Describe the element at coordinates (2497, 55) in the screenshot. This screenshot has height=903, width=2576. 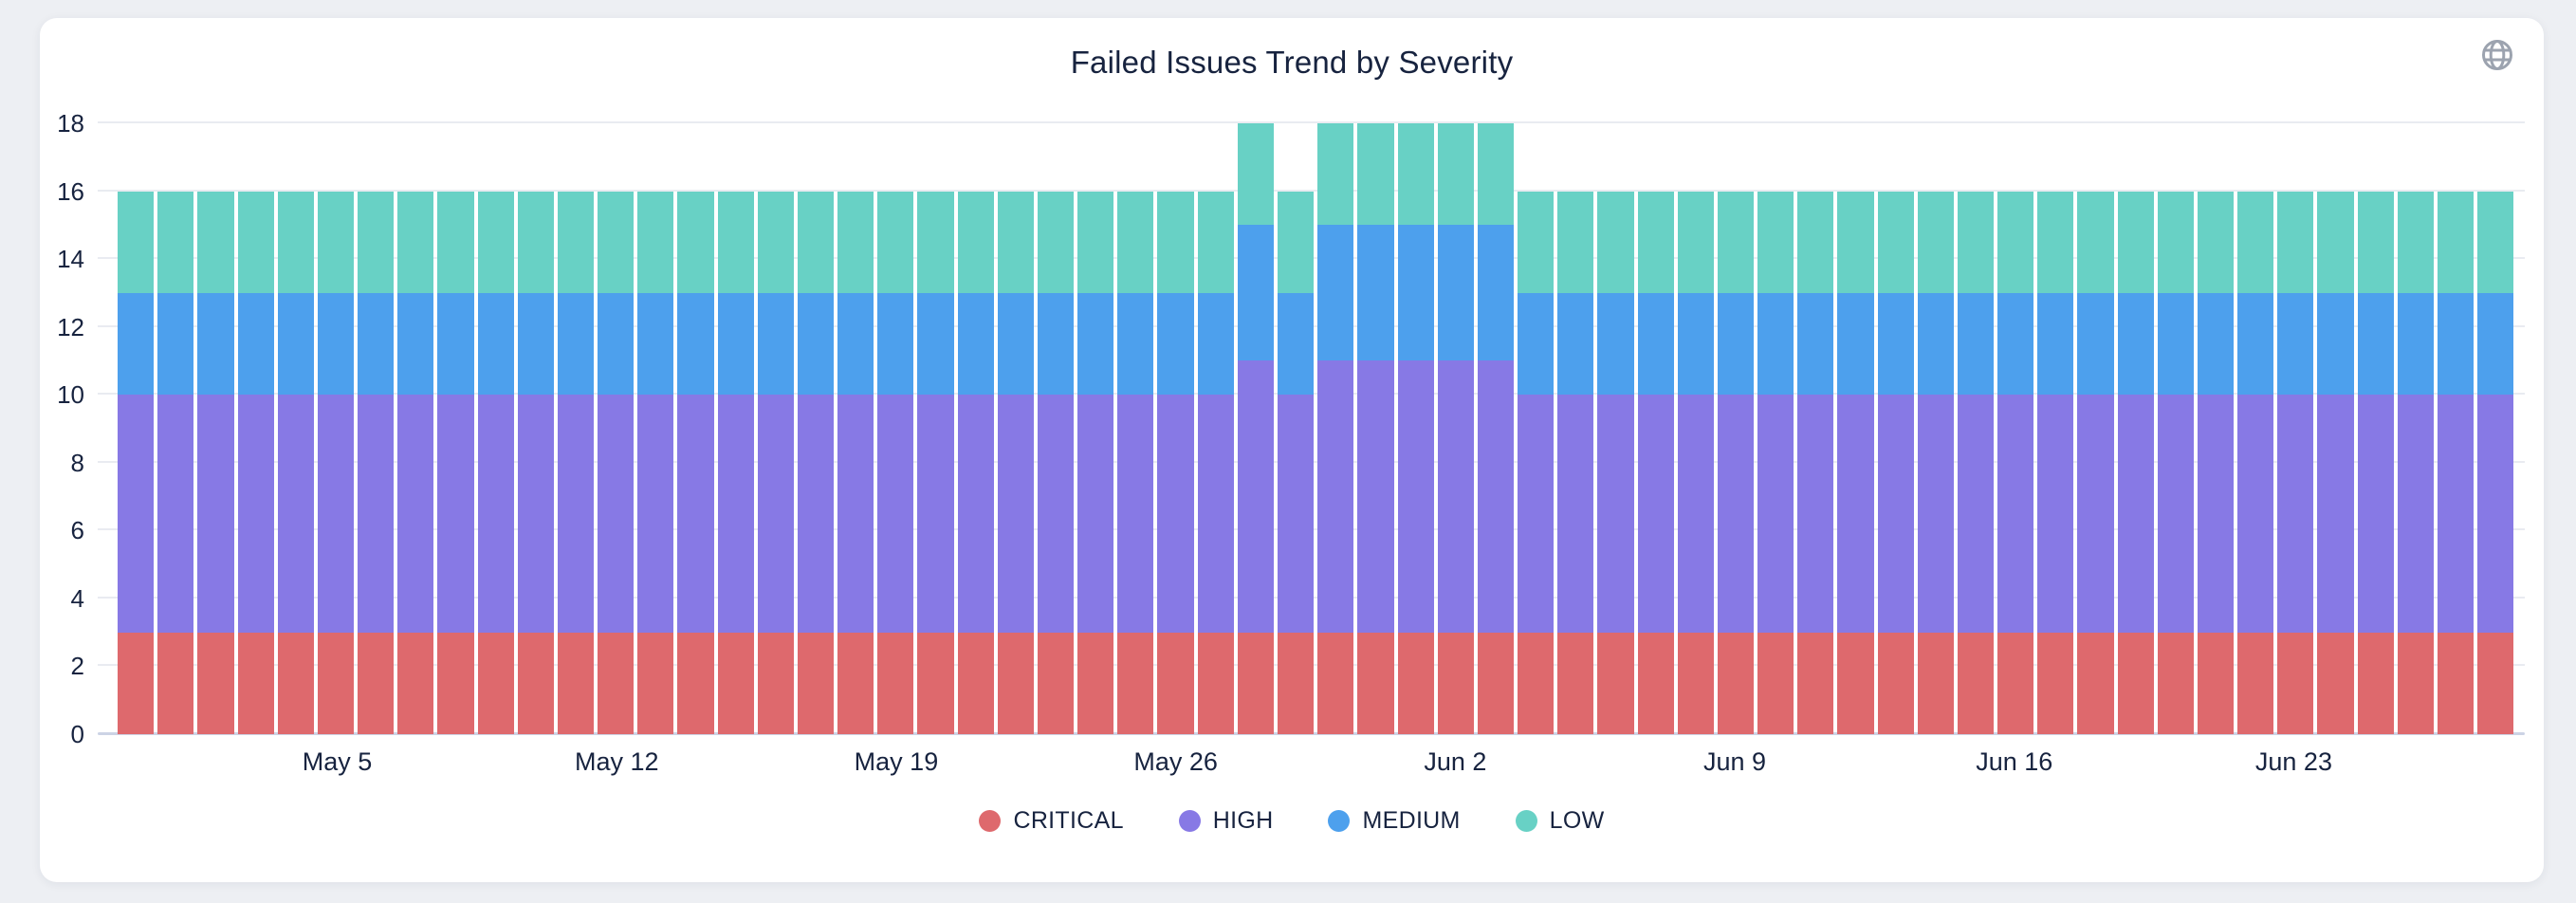
I see `globe-icon` at that location.